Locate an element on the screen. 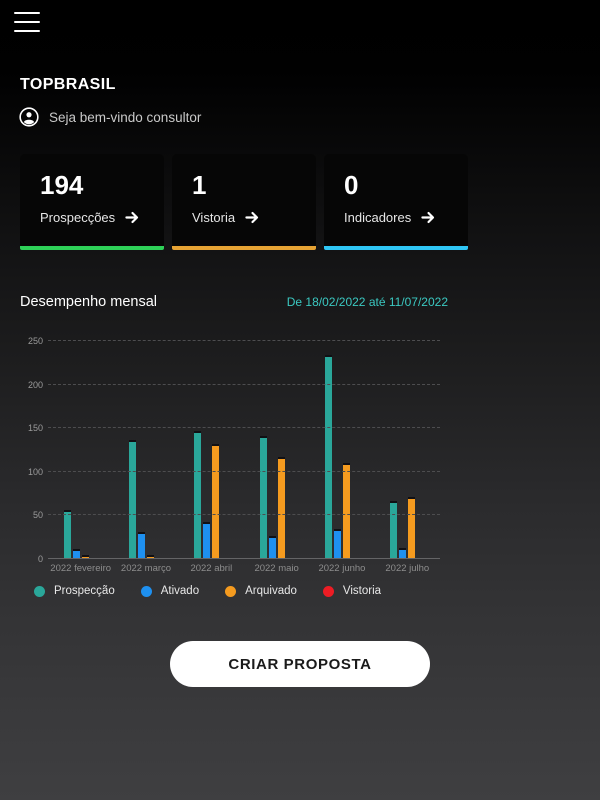 This screenshot has height=800, width=600. welcome-text: Seja bem-vindo consultor is located at coordinates (125, 117).